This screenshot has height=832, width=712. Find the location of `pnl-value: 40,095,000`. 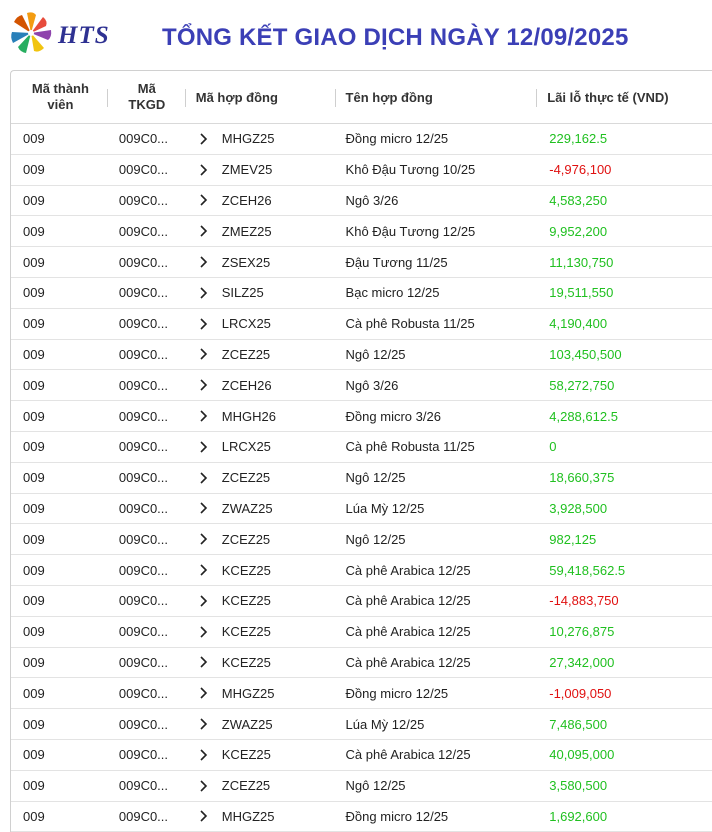

pnl-value: 40,095,000 is located at coordinates (582, 755).